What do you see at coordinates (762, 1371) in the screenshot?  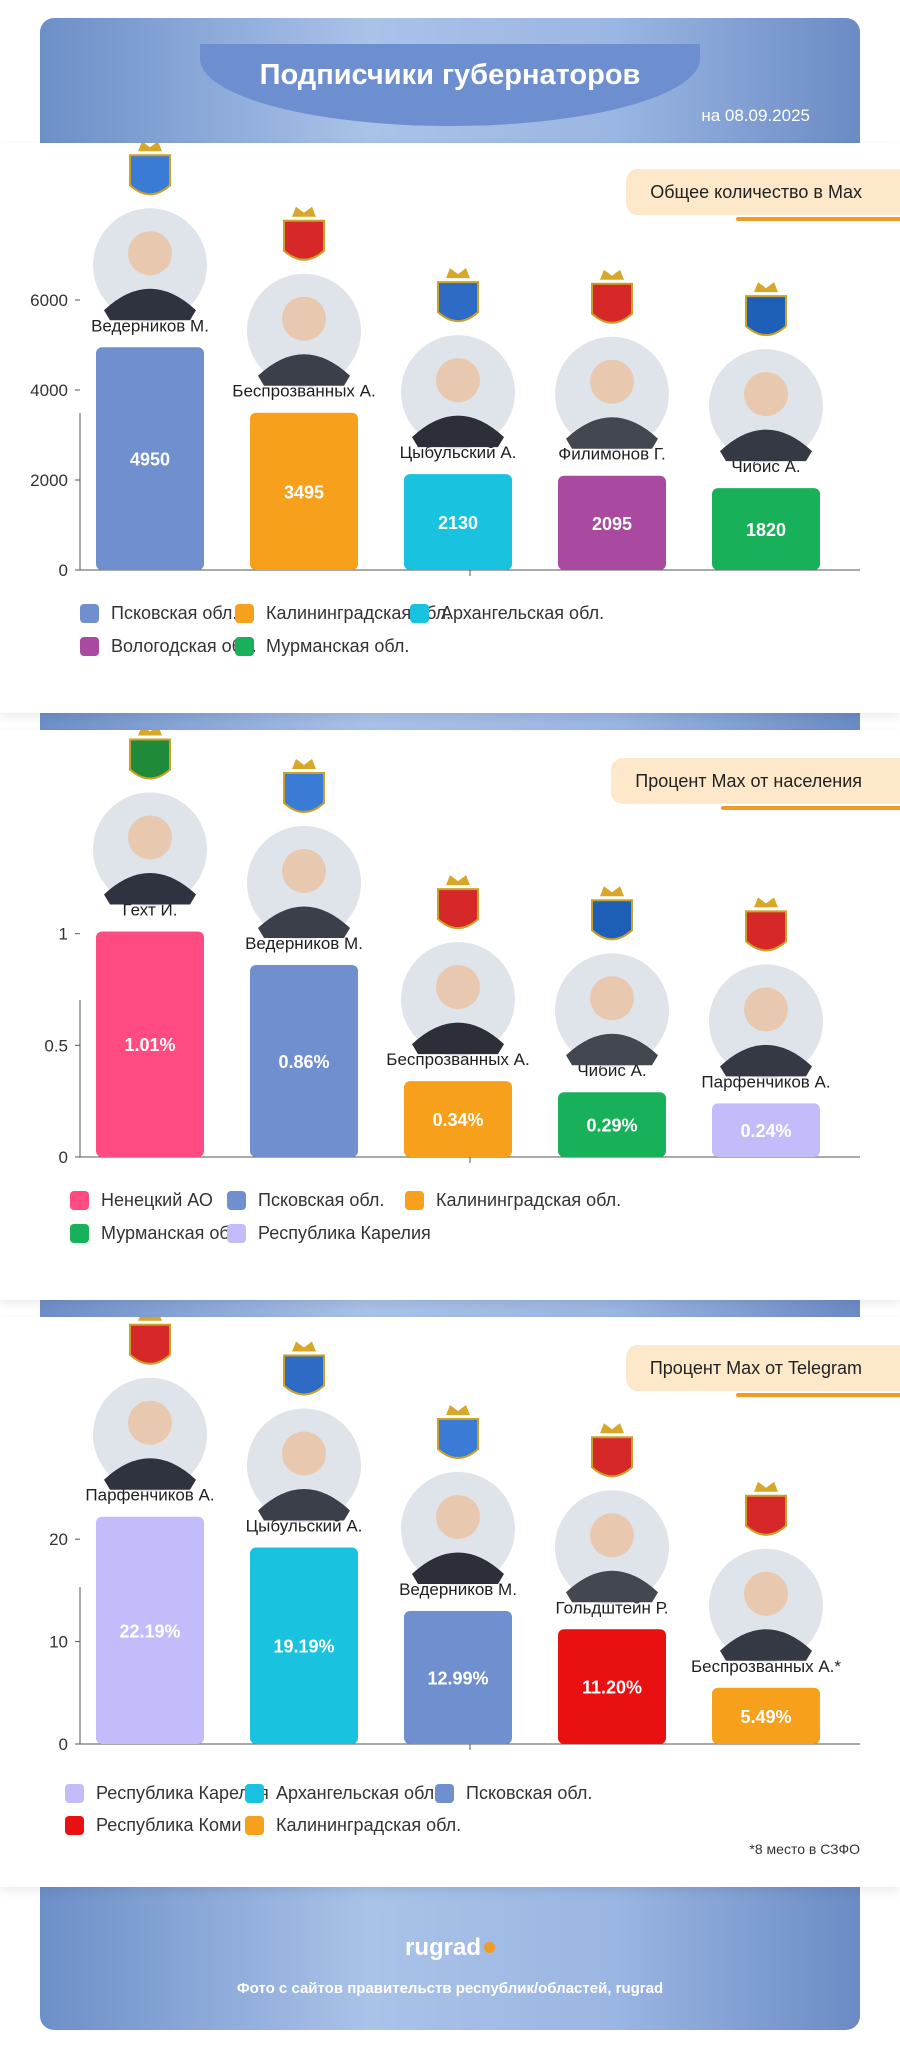 I see `panel-tag: Процент Max от Telegram` at bounding box center [762, 1371].